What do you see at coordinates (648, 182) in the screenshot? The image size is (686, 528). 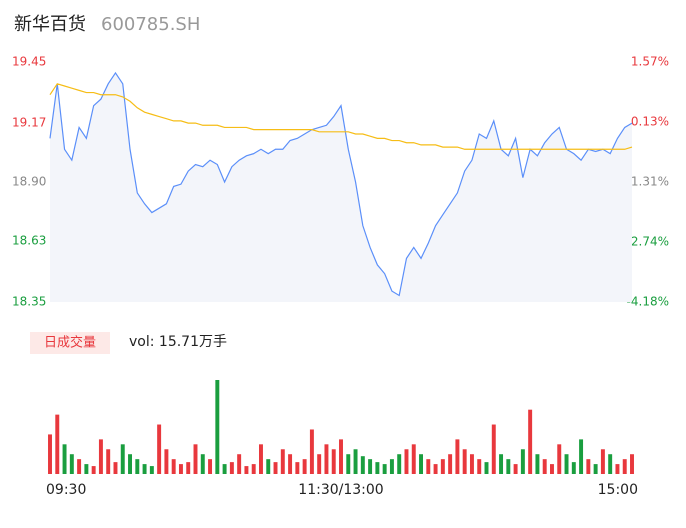 I see `y2-tick-label: -1.31%` at bounding box center [648, 182].